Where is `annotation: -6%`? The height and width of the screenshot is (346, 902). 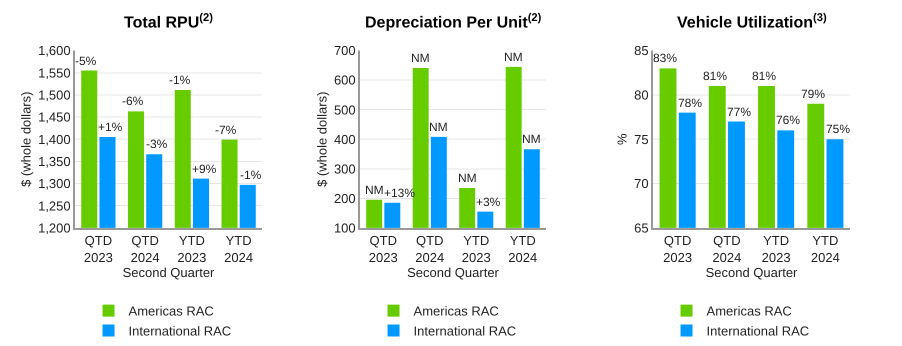
annotation: -6% is located at coordinates (133, 101).